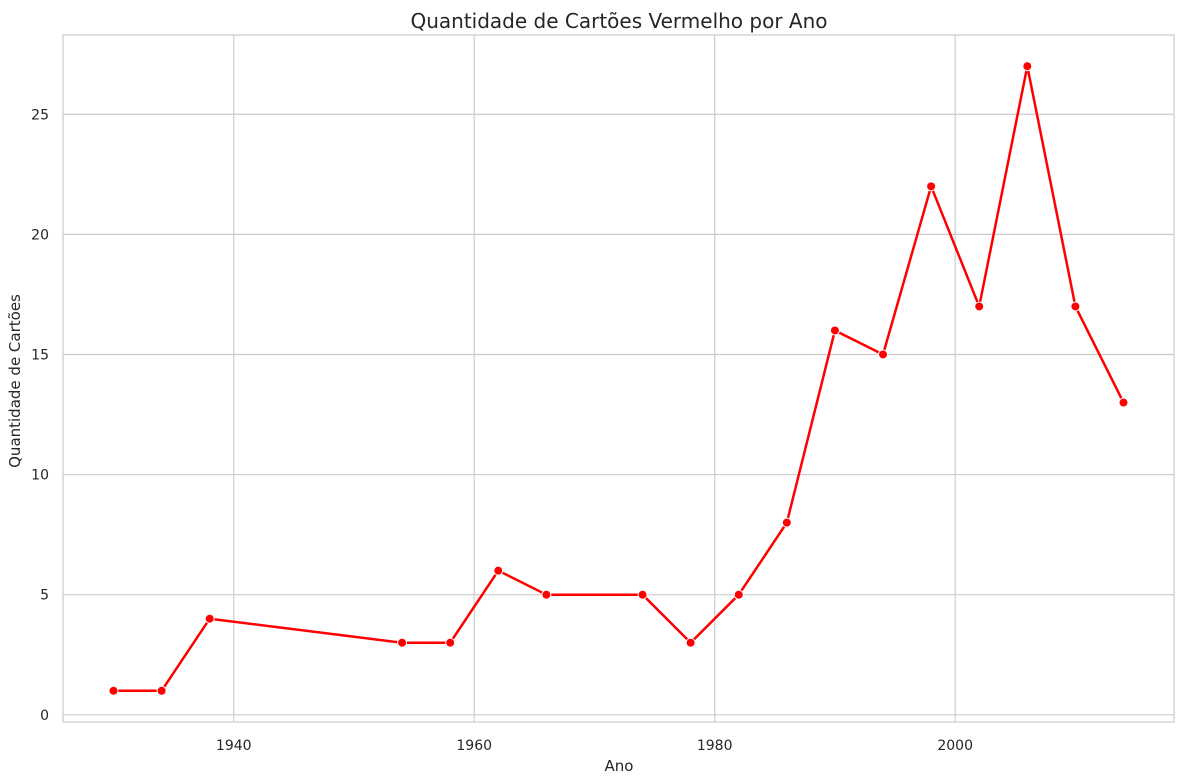  Describe the element at coordinates (15, 381) in the screenshot. I see `y-axis-label: Quantidade de Cartões` at that location.